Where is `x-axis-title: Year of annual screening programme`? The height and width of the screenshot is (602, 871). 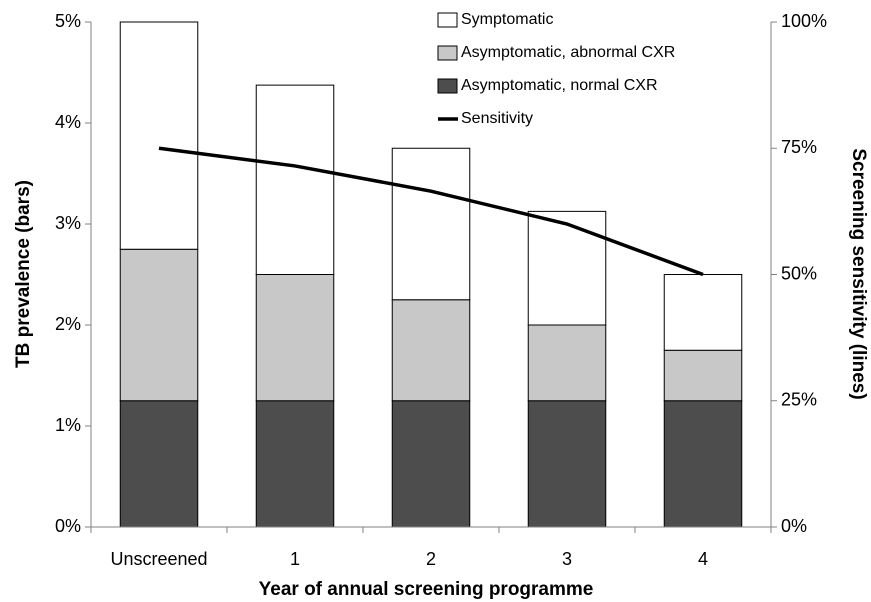
x-axis-title: Year of annual screening programme is located at coordinates (426, 589).